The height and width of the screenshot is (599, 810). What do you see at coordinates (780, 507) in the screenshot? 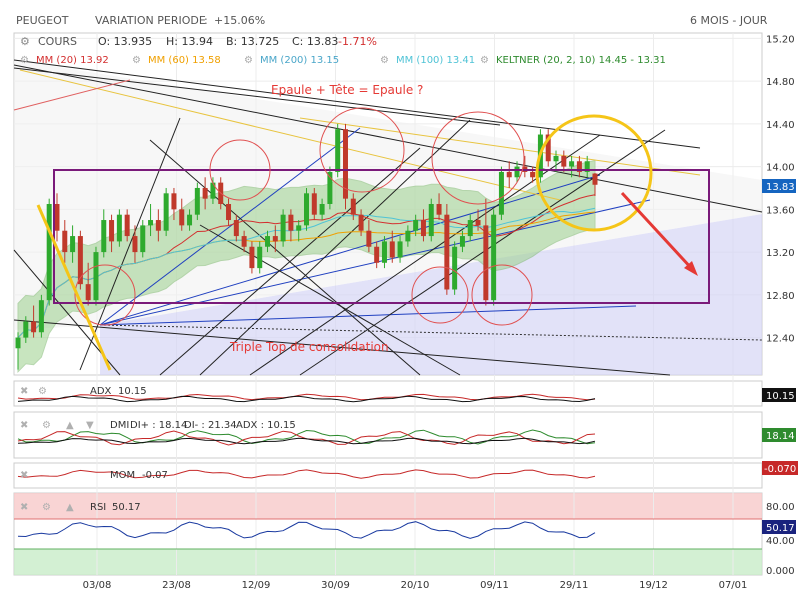
I see `rsi-tick-label: 80.00` at bounding box center [780, 507].